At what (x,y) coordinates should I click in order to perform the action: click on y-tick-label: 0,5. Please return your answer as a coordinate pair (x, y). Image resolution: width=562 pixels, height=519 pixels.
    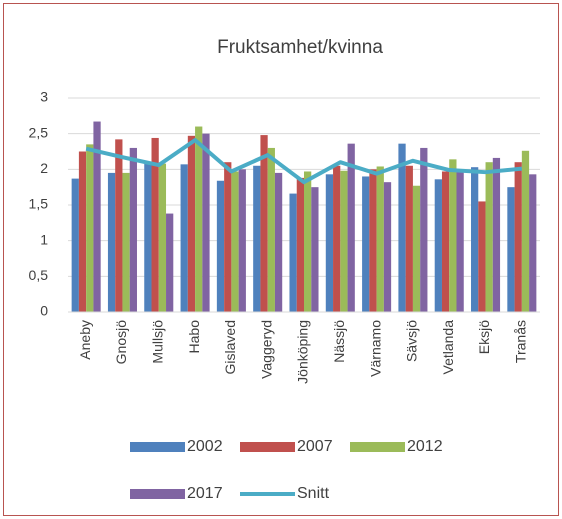
    Looking at the image, I should click on (39, 275).